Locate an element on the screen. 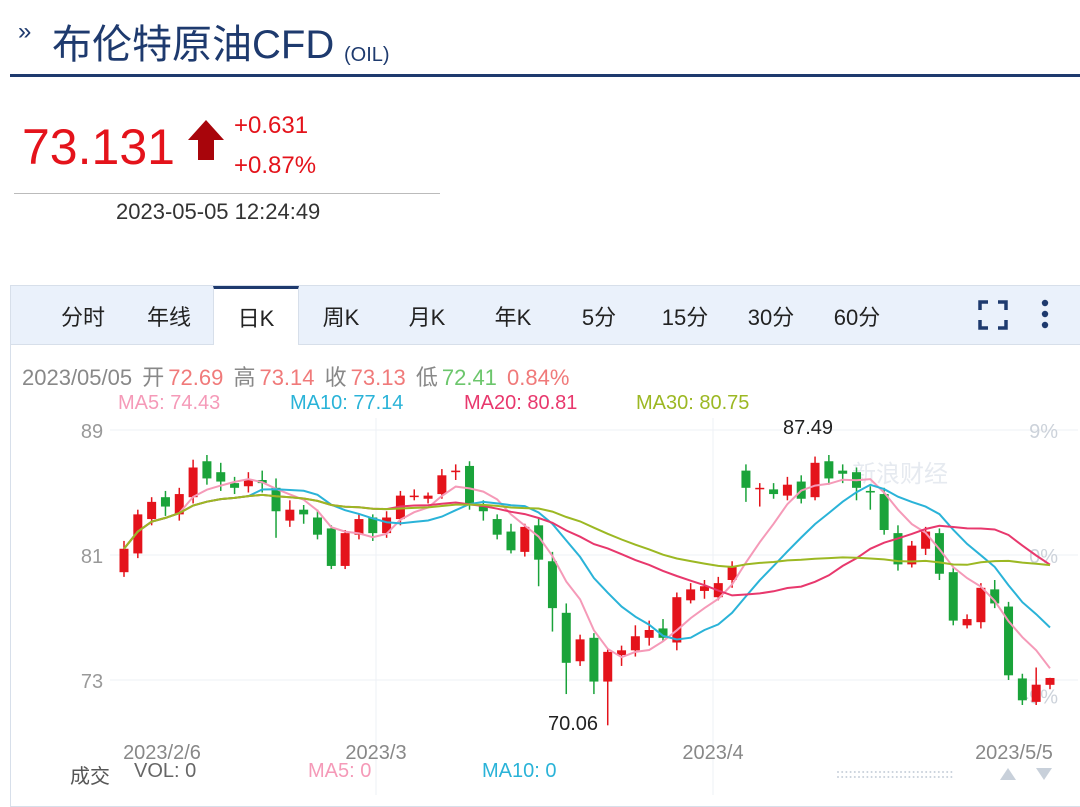 This screenshot has width=1080, height=807. low-label: 低 is located at coordinates (426, 377).